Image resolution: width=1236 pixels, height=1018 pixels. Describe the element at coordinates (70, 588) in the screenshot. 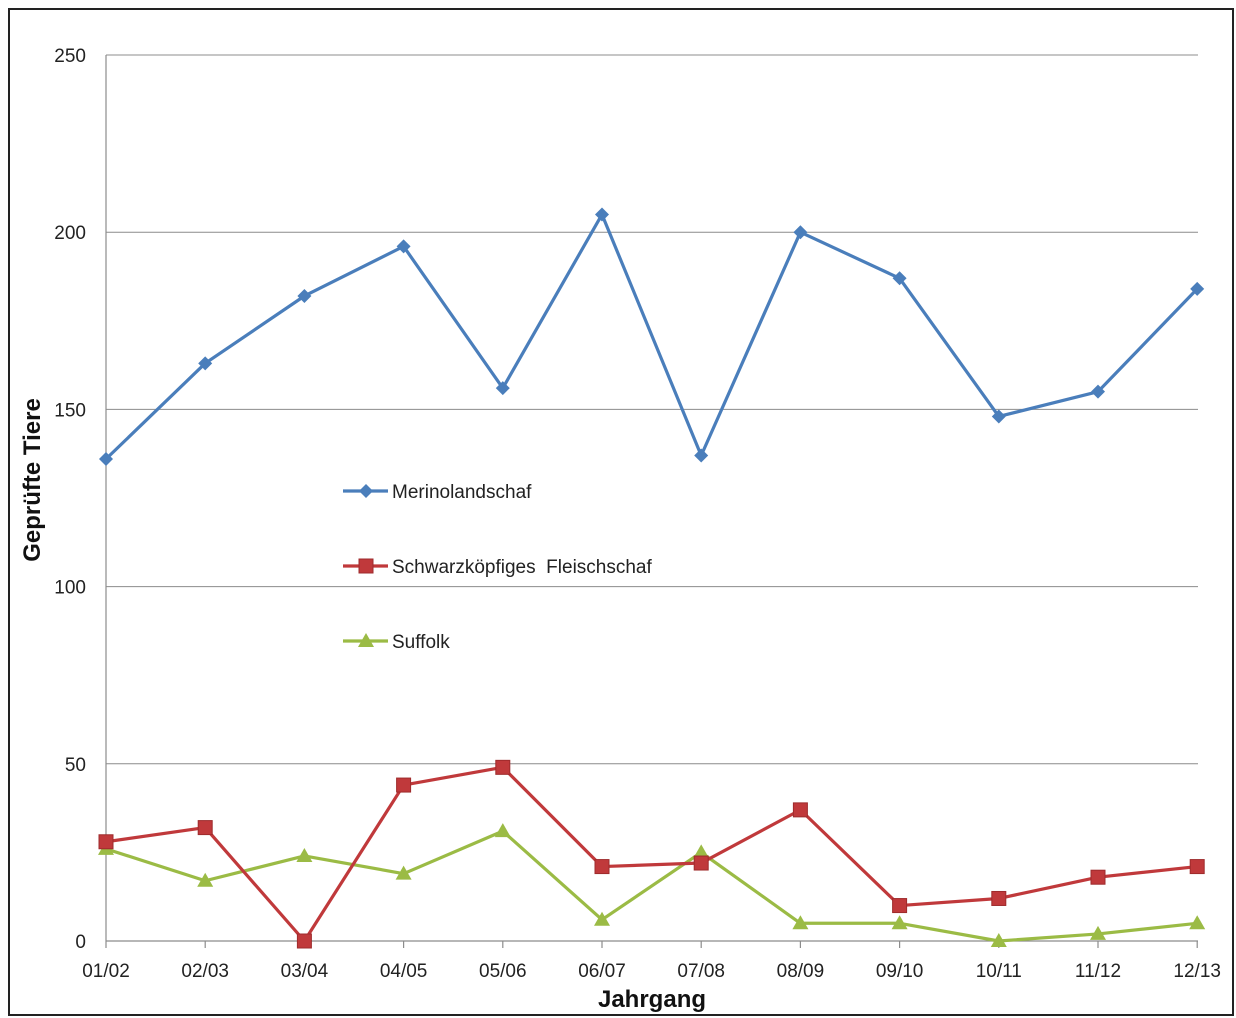

I see `y-tick-label: 100` at that location.